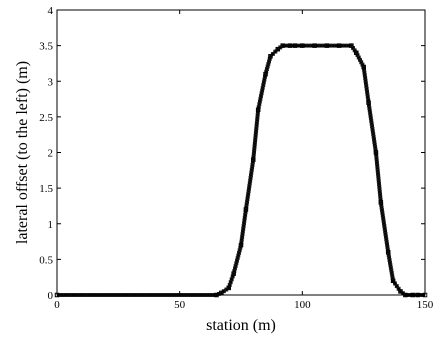 The image size is (439, 337). What do you see at coordinates (46, 260) in the screenshot?
I see `y-tick-label: 0.5` at bounding box center [46, 260].